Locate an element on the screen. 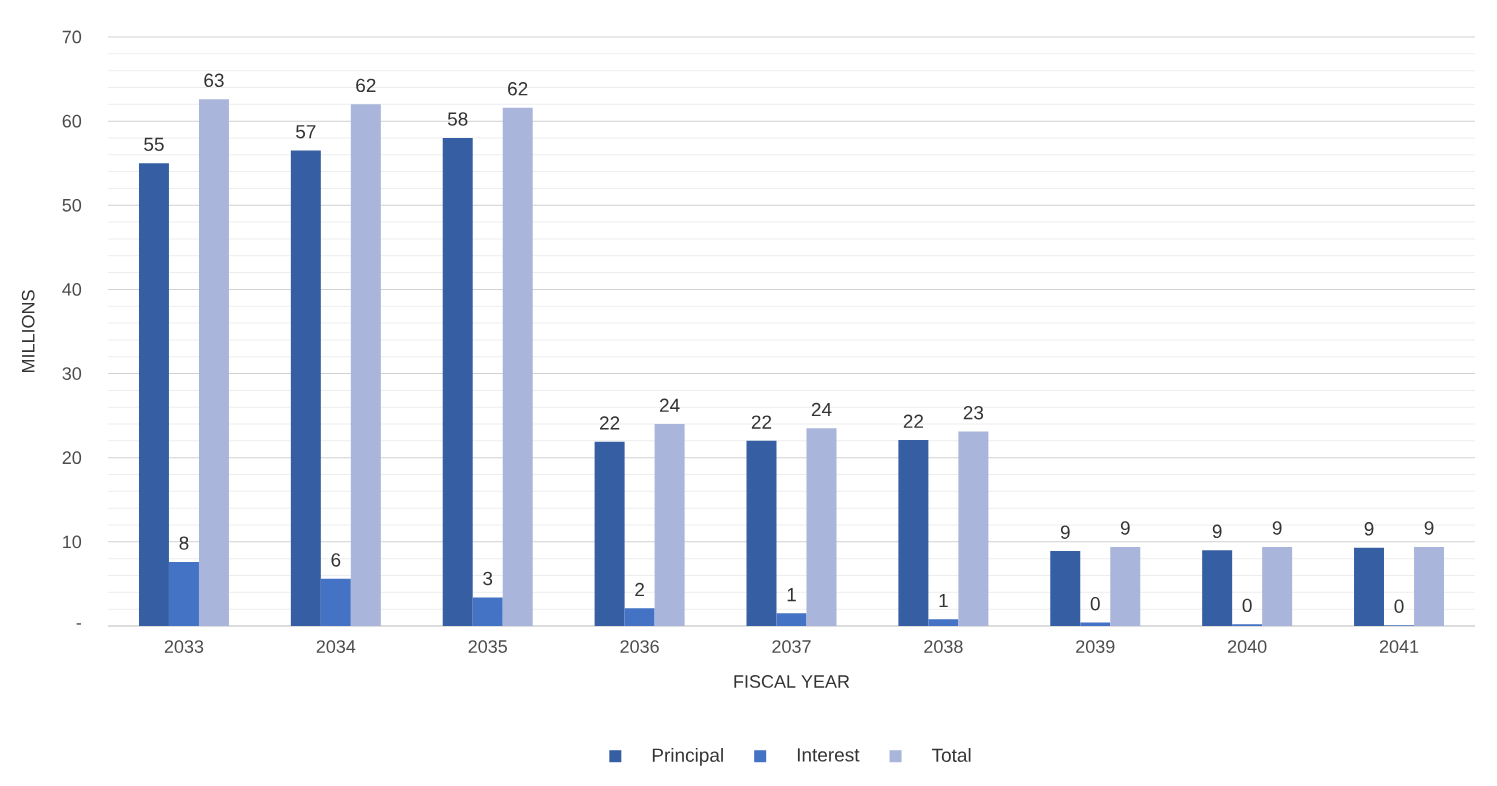 The width and height of the screenshot is (1497, 786). data-label: 63 is located at coordinates (214, 80).